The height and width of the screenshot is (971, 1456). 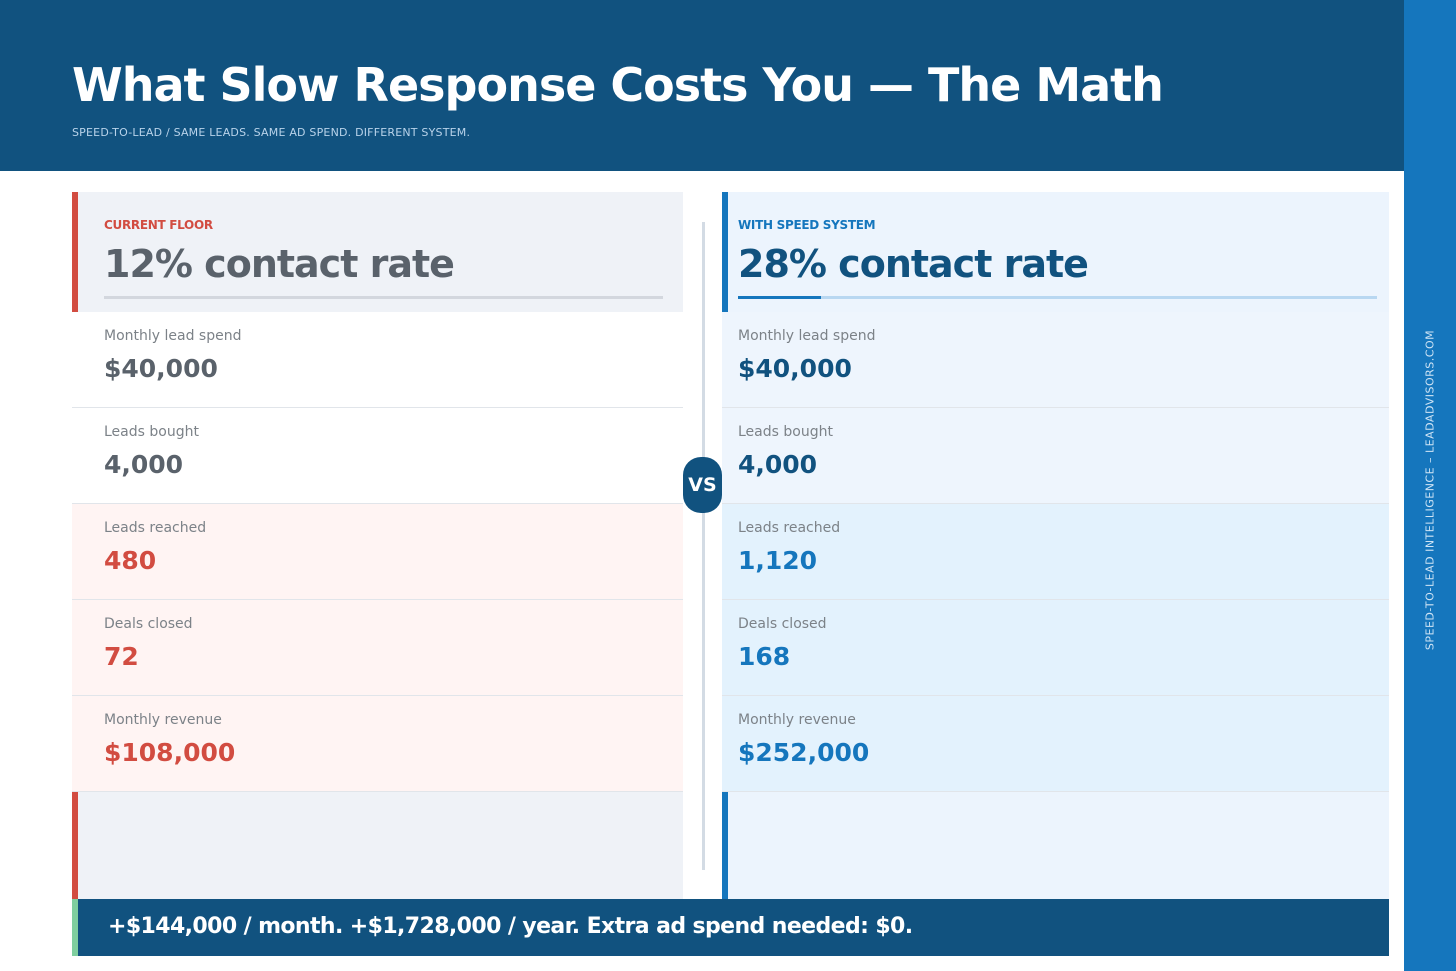 I want to click on contact-rate: 28% contact rate, so click(x=913, y=264).